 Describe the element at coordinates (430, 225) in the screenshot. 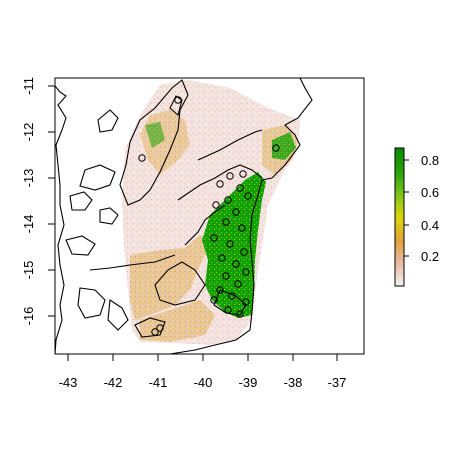

I see `legend-label: 0.4` at that location.